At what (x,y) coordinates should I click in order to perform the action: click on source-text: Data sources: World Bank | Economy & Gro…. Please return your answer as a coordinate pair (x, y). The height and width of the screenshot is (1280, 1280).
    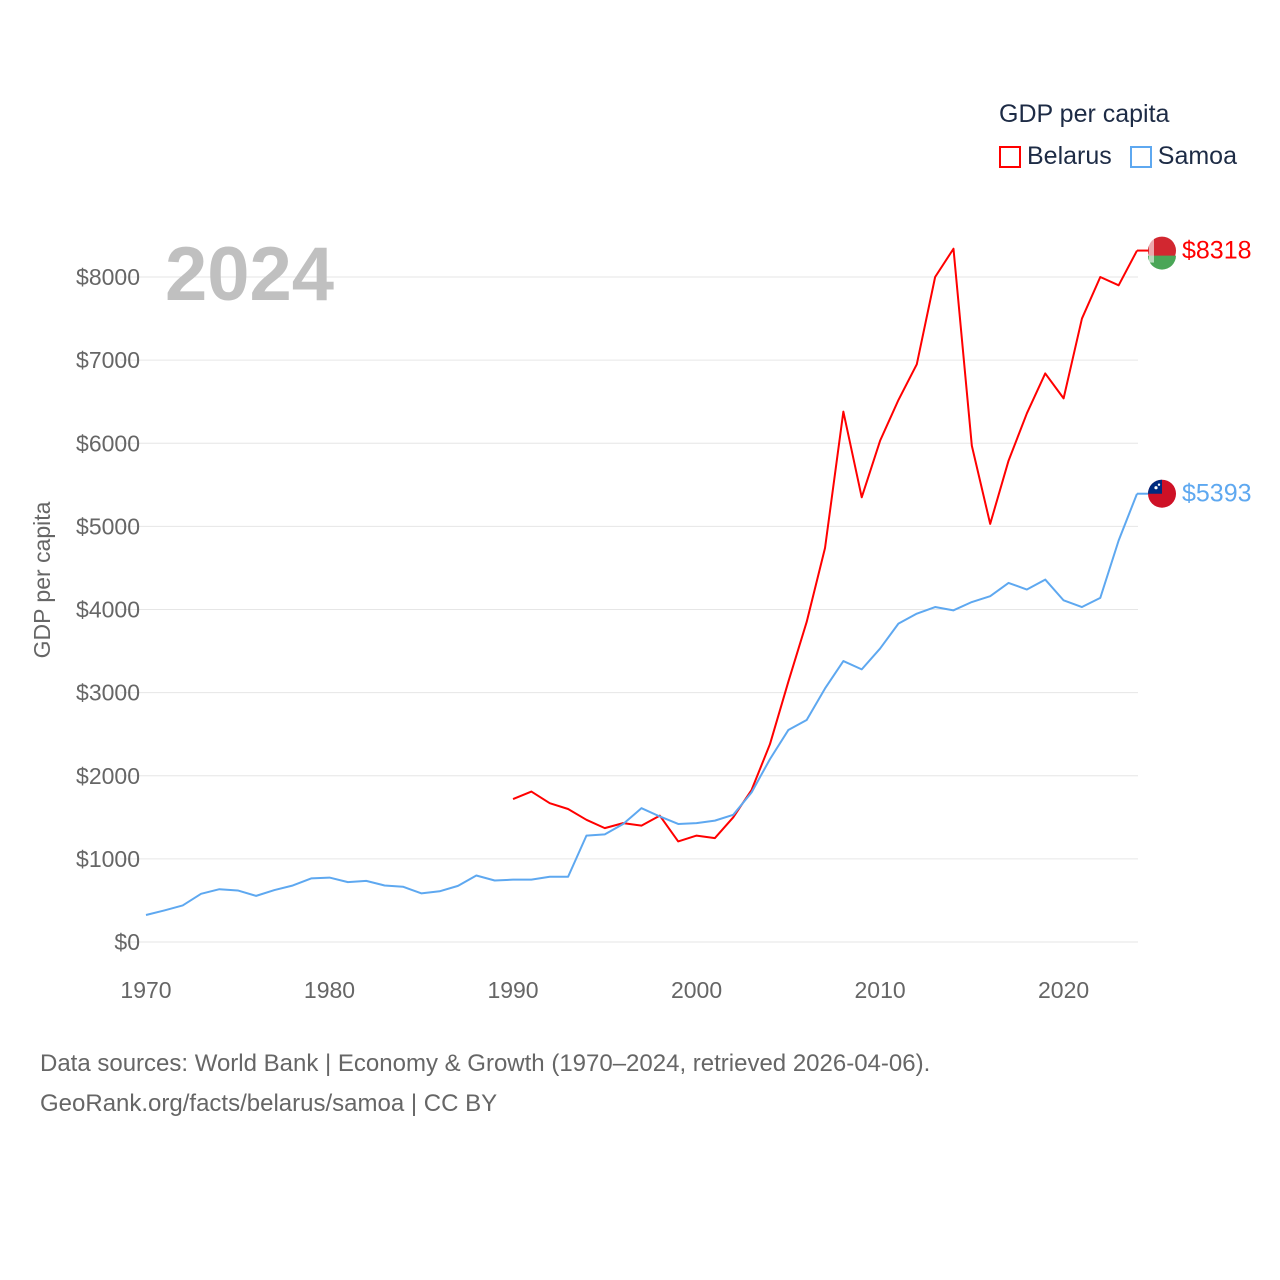
    Looking at the image, I should click on (485, 1063).